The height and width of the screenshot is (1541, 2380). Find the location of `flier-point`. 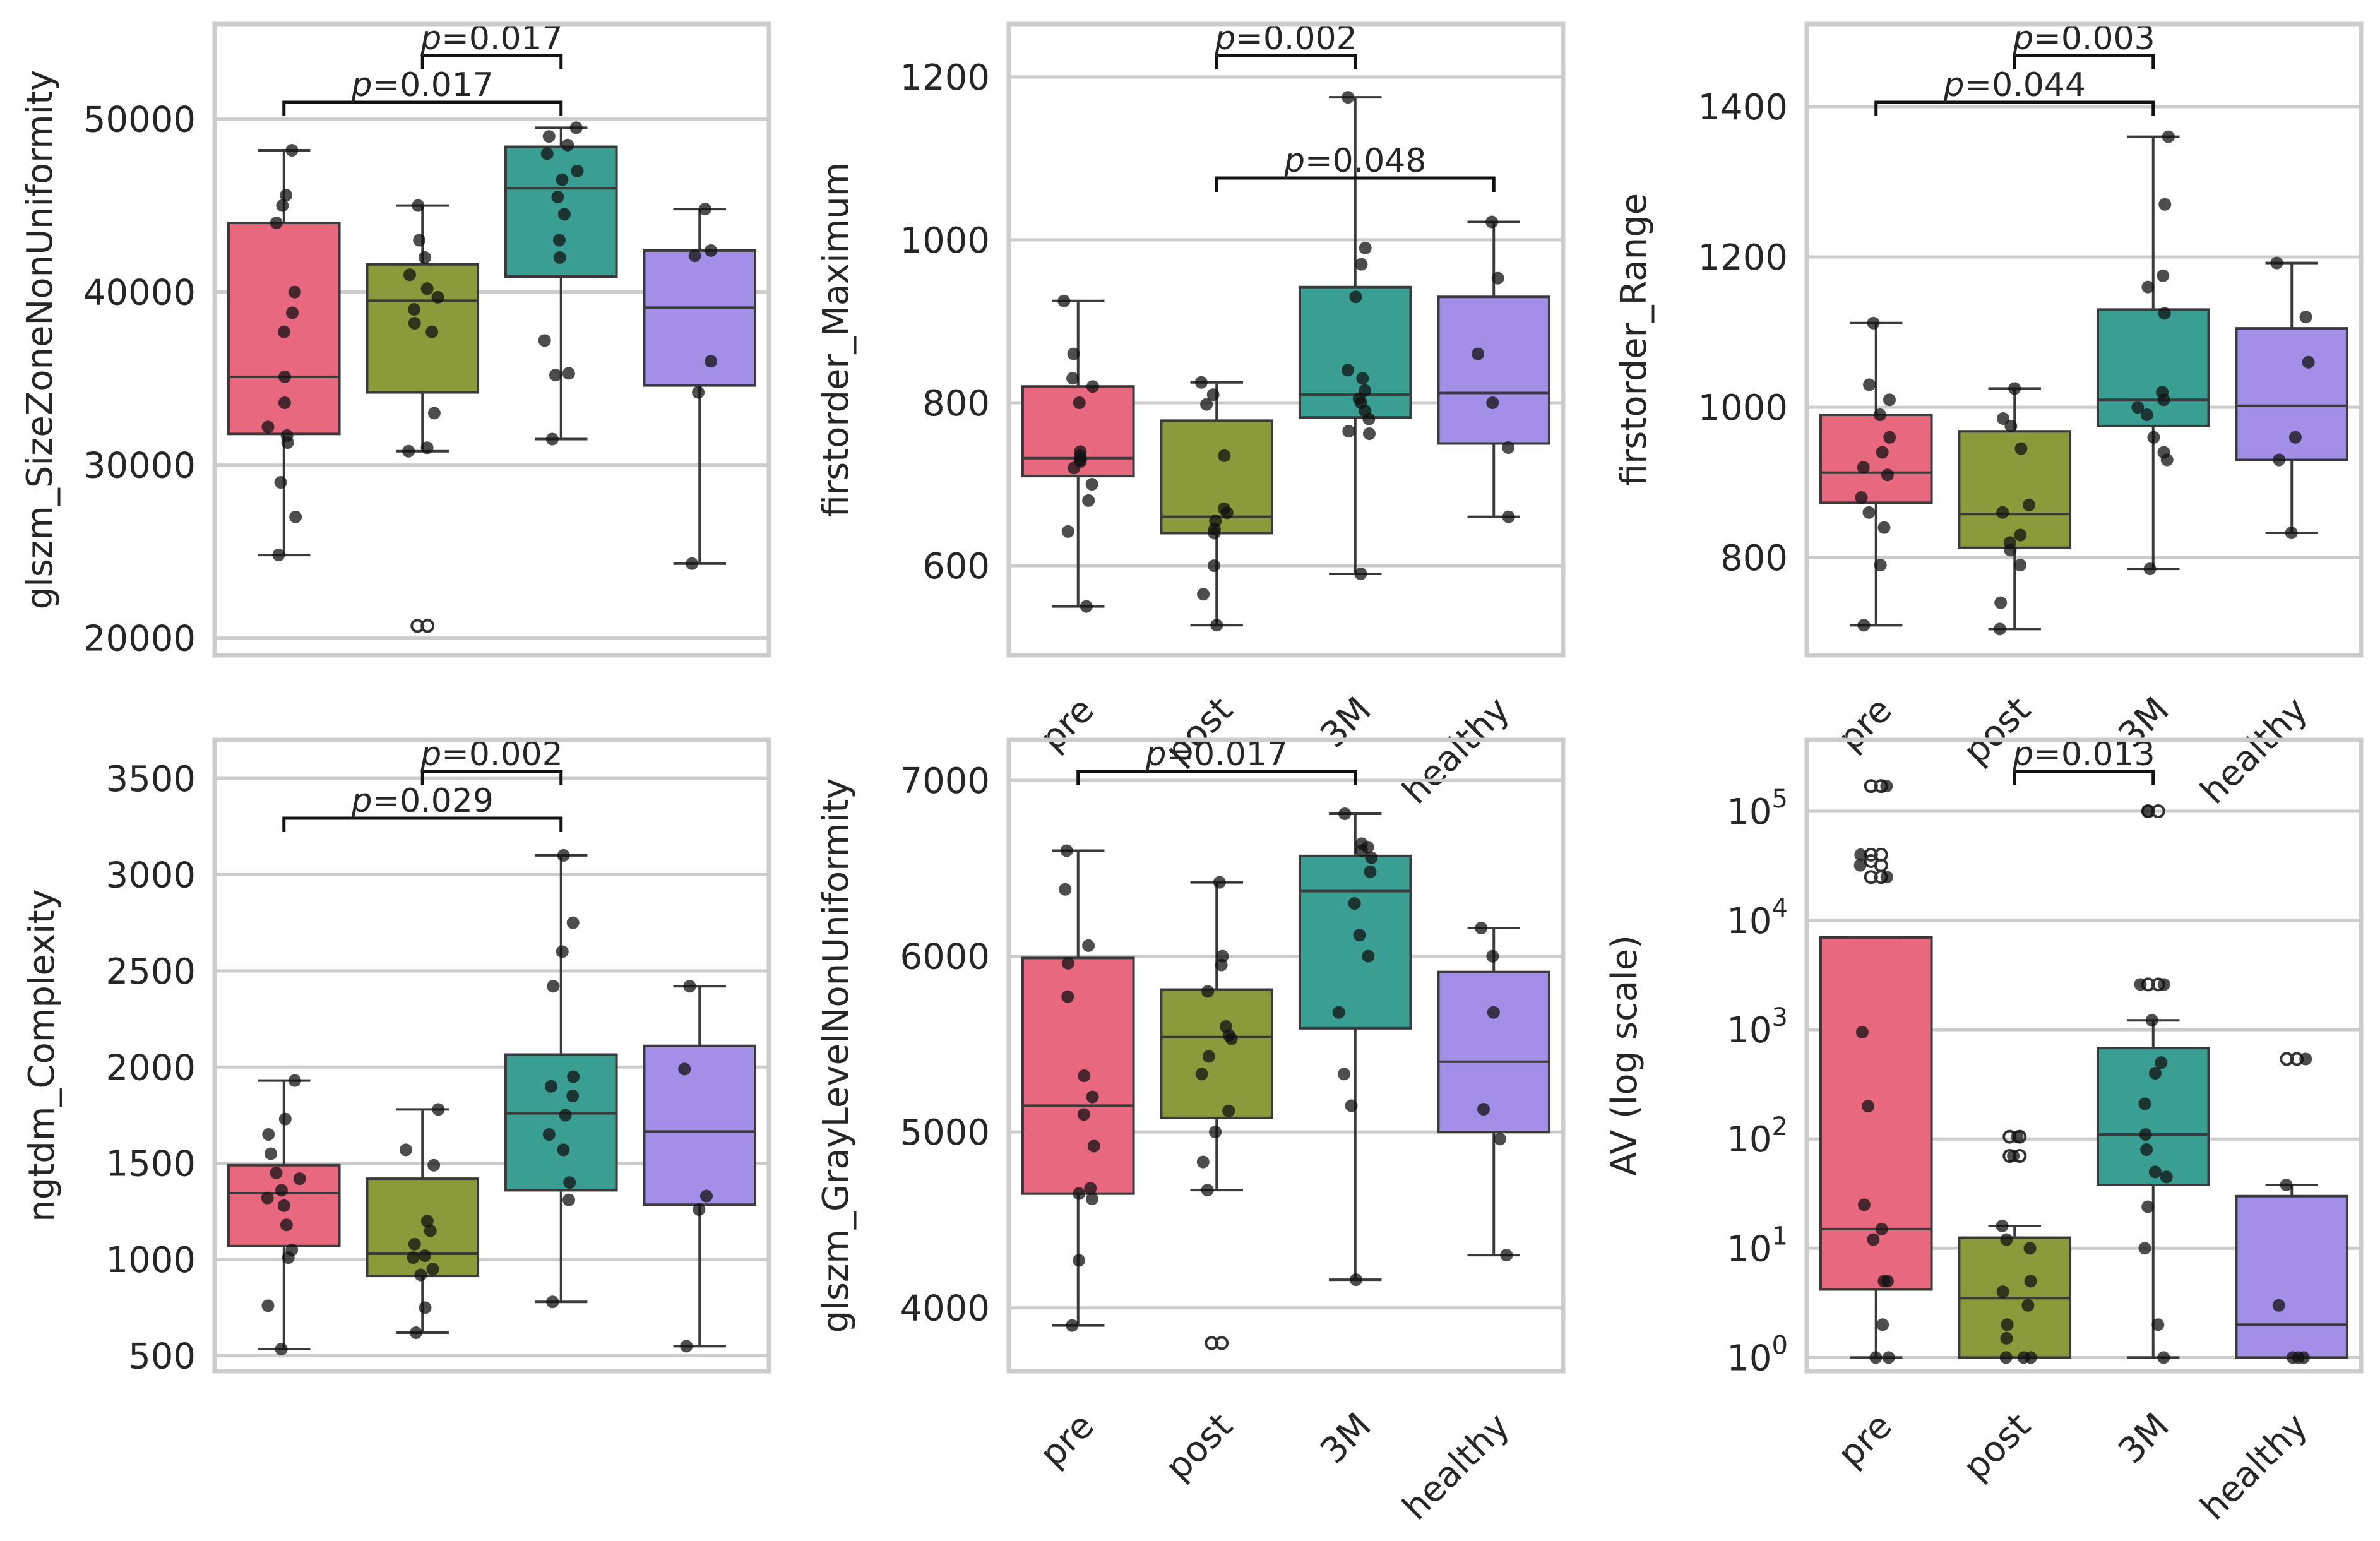

flier-point is located at coordinates (1222, 1343).